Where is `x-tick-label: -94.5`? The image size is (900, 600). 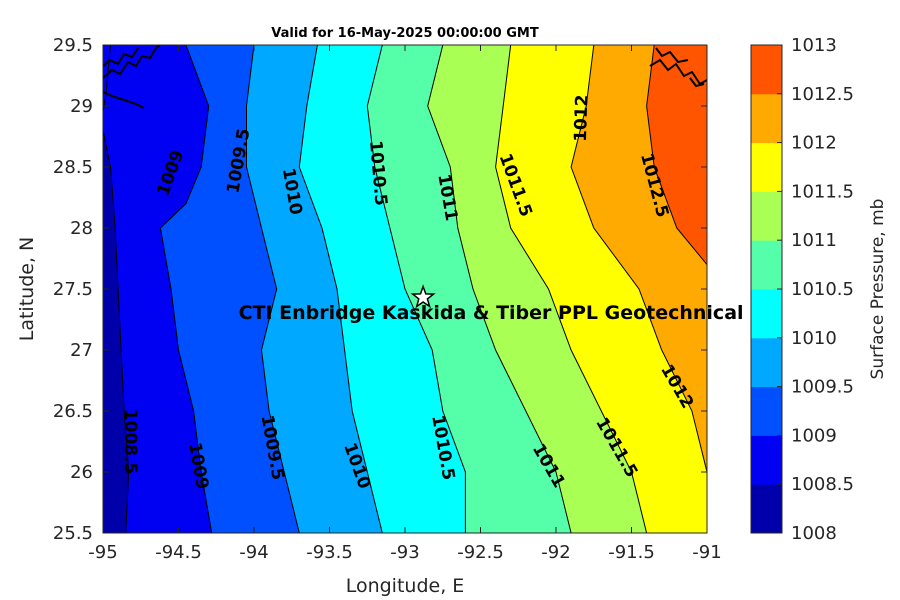
x-tick-label: -94.5 is located at coordinates (178, 552).